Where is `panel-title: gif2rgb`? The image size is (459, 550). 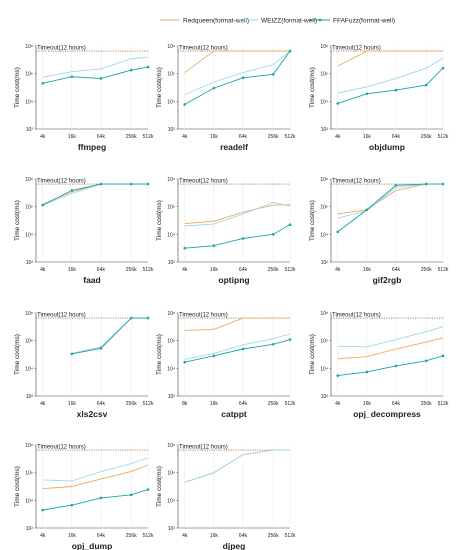 panel-title: gif2rgb is located at coordinates (387, 280).